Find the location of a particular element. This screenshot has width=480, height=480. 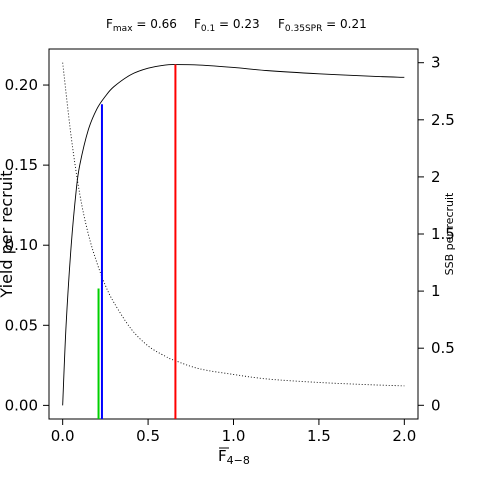

y-left-tick-label: 0.20 is located at coordinates (21, 85).